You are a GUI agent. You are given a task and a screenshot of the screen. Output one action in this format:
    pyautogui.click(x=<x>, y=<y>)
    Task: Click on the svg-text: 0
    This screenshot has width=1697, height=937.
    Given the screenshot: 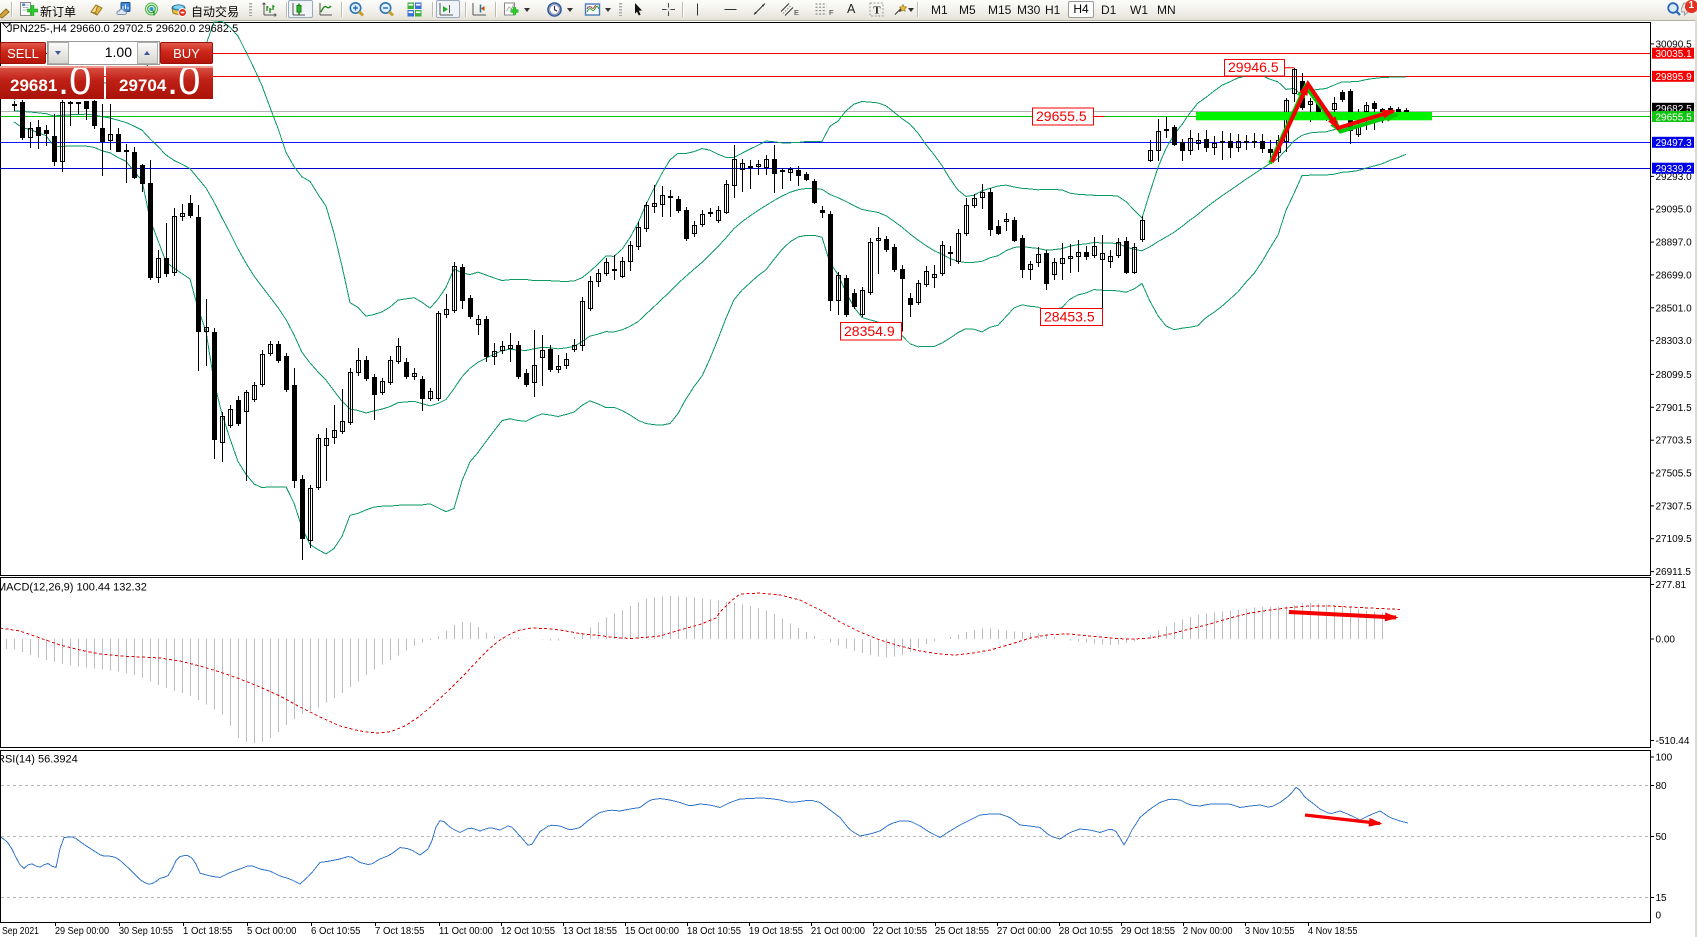 What is the action you would take?
    pyautogui.click(x=1659, y=916)
    